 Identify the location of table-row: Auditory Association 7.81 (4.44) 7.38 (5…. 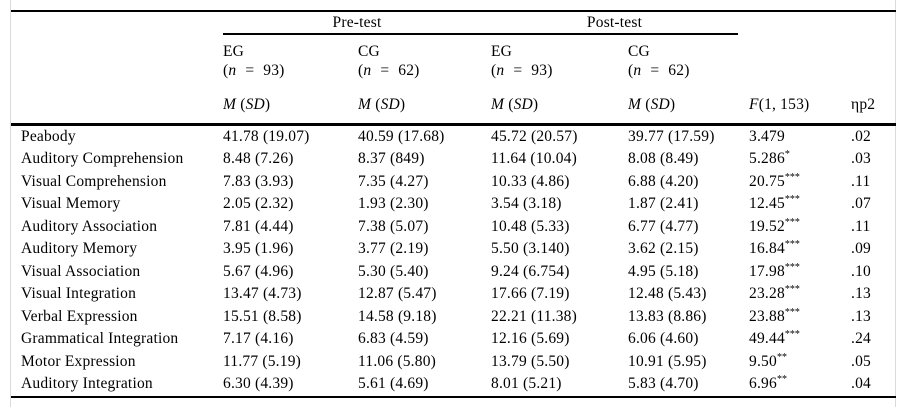
(453, 227).